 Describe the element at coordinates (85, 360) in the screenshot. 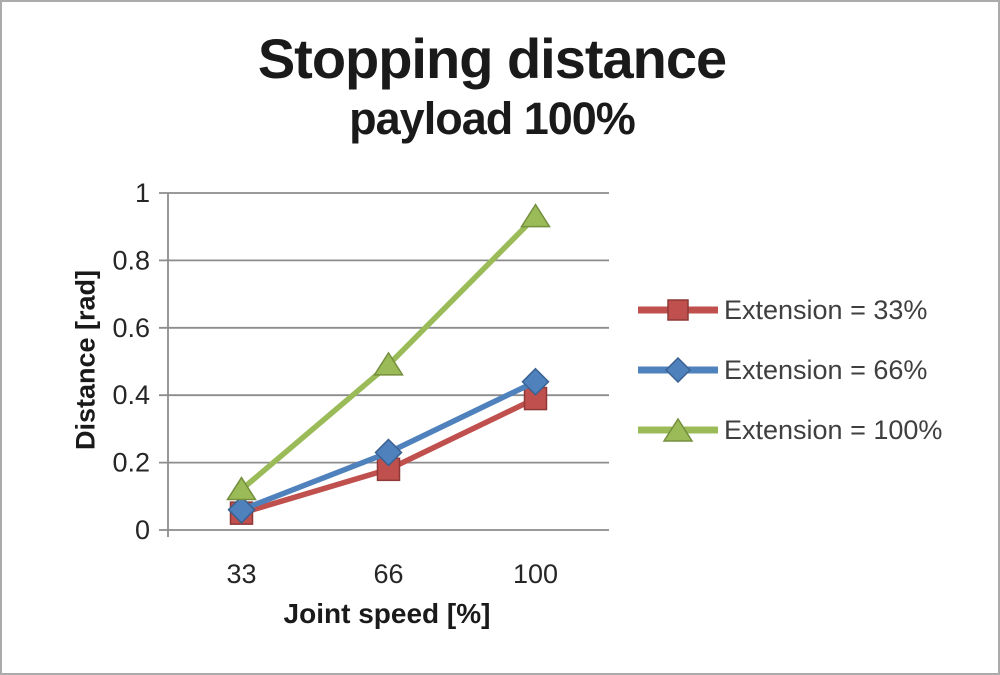

I see `y-axis-title: Distance [rad]` at that location.